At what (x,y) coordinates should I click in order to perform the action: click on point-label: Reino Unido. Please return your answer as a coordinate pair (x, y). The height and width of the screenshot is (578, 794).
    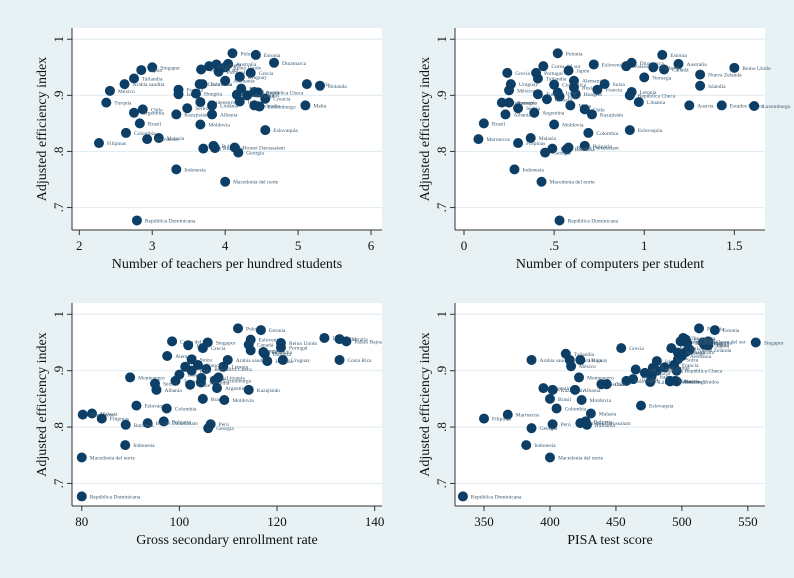
    Looking at the image, I should click on (709, 344).